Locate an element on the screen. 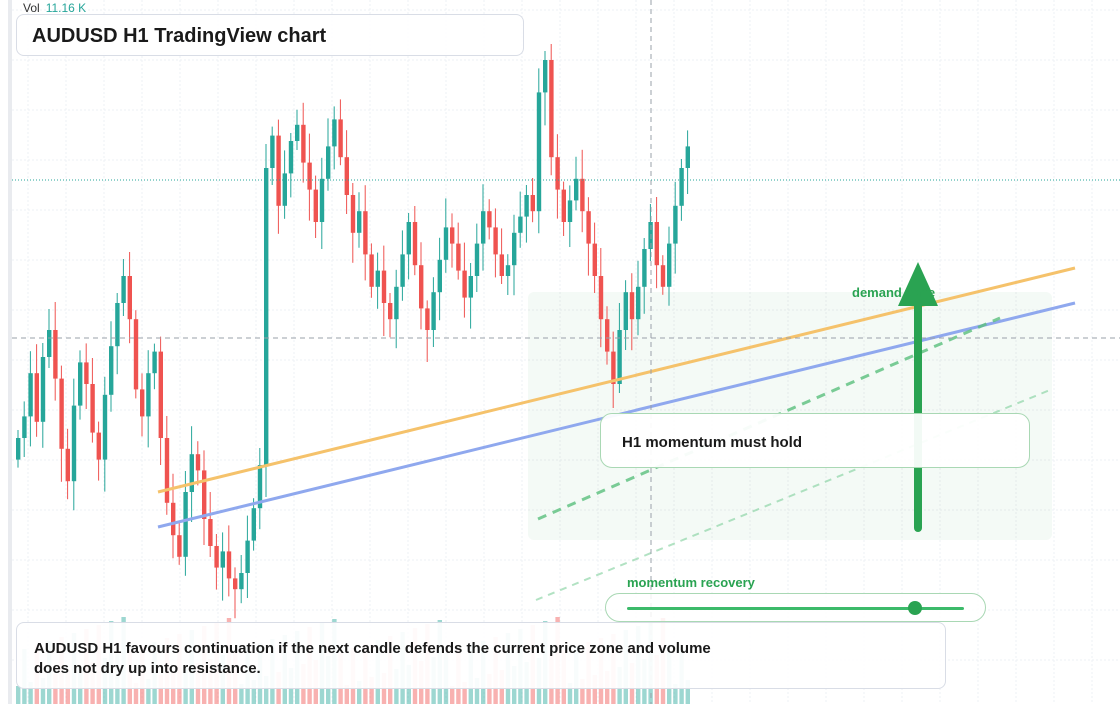 The height and width of the screenshot is (704, 1120). projection-dotted-line is located at coordinates (793, 495).